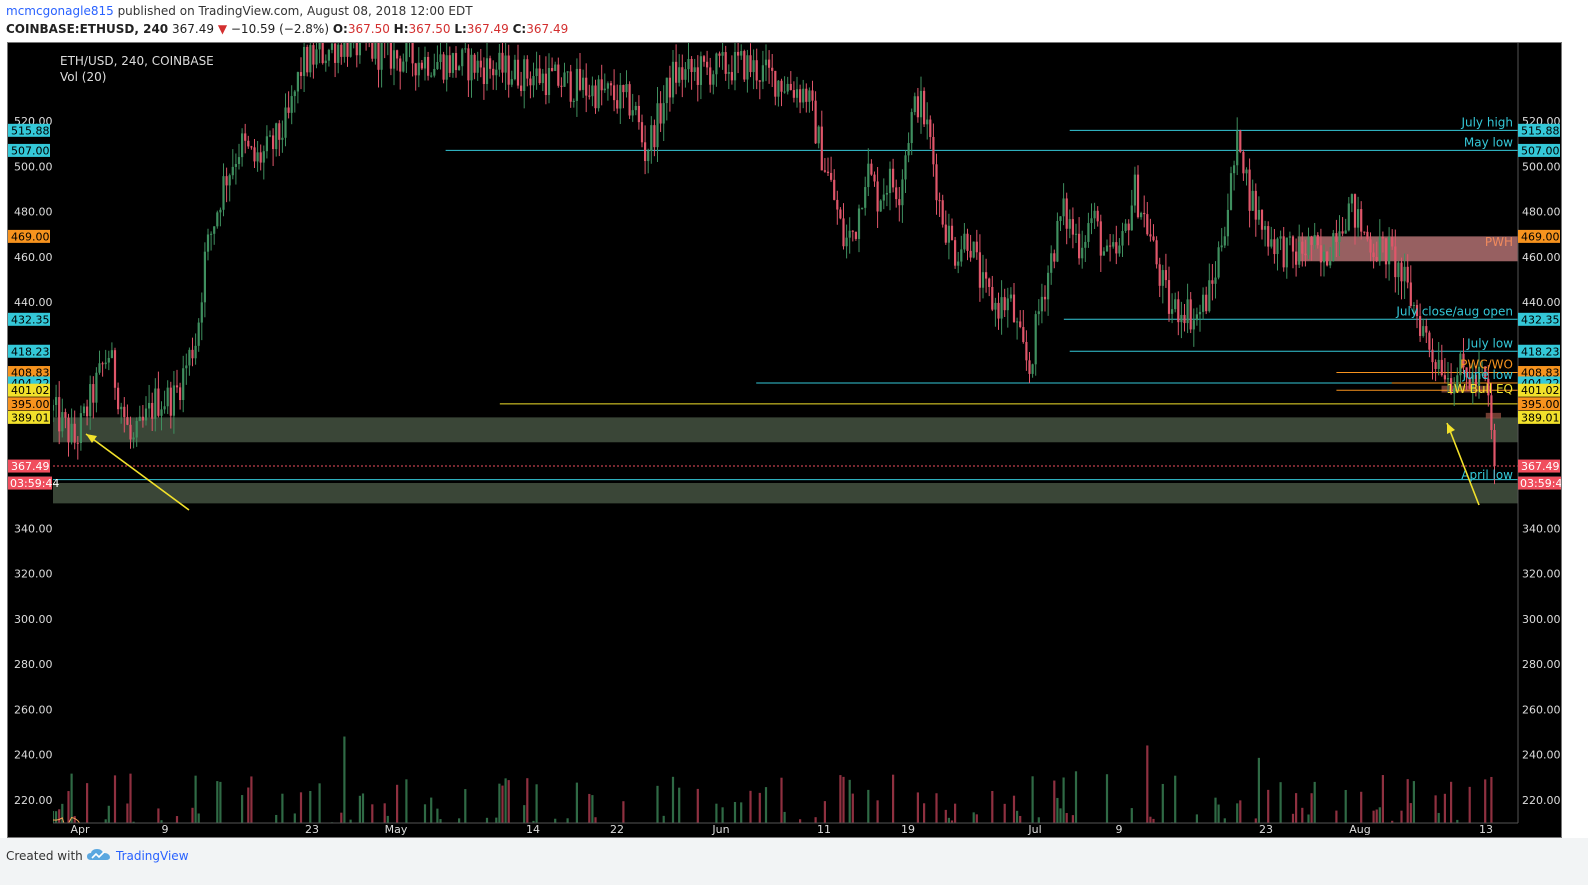  Describe the element at coordinates (547, 29) in the screenshot. I see `close-value: 367.49` at that location.